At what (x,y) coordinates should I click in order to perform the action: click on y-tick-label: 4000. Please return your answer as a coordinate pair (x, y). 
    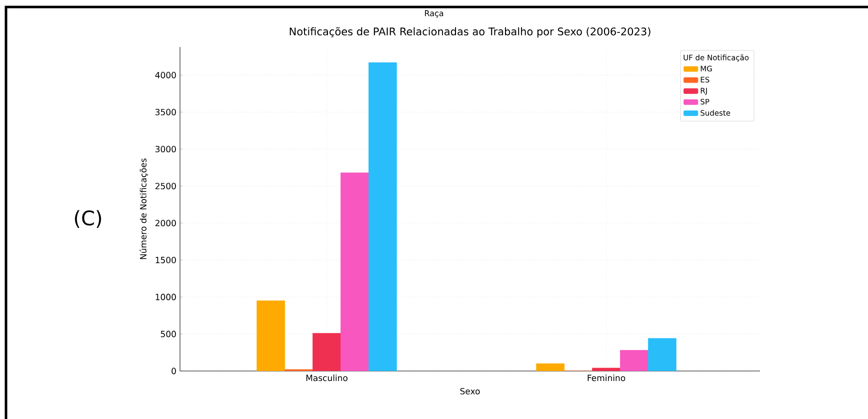
    Looking at the image, I should click on (165, 75).